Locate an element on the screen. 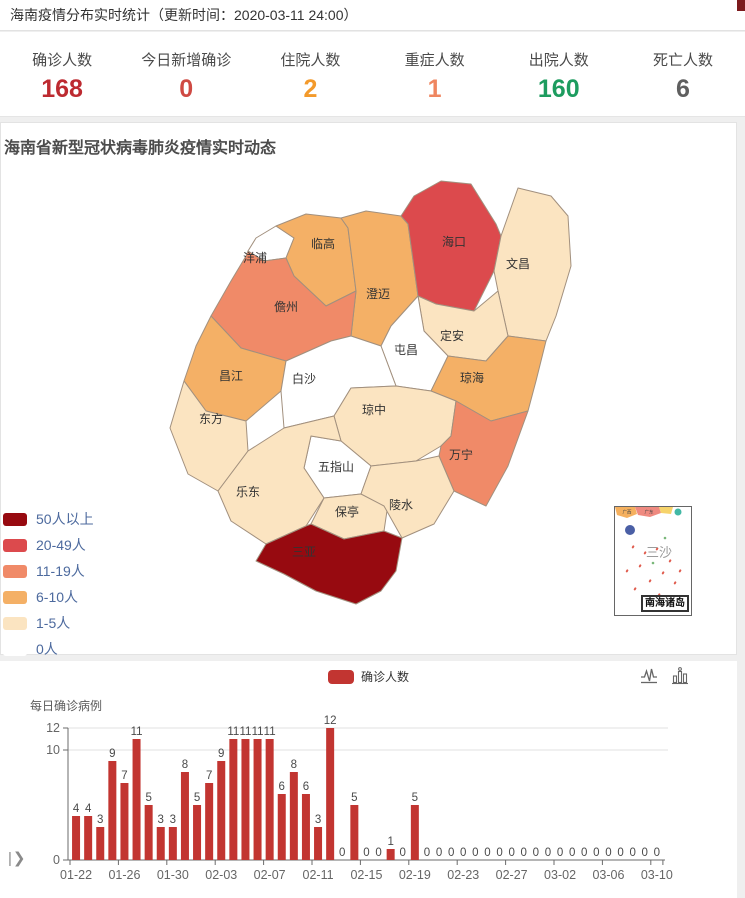 This screenshot has width=745, height=898. y-tick-label: 12 is located at coordinates (53, 728).